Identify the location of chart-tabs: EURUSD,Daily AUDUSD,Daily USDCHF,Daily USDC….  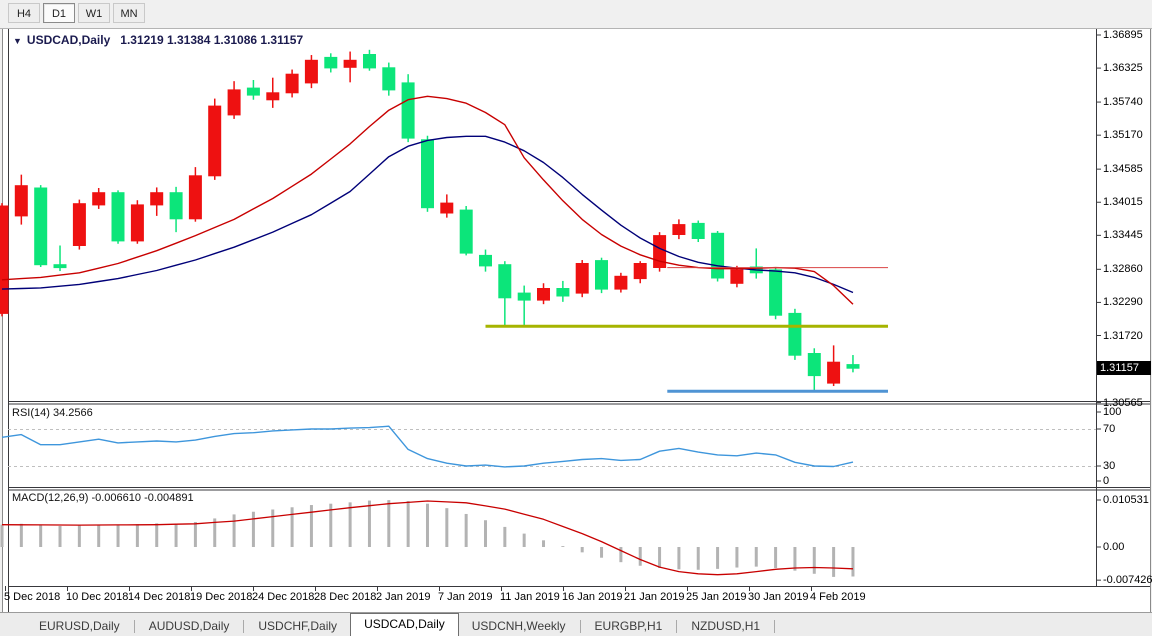
(576, 624).